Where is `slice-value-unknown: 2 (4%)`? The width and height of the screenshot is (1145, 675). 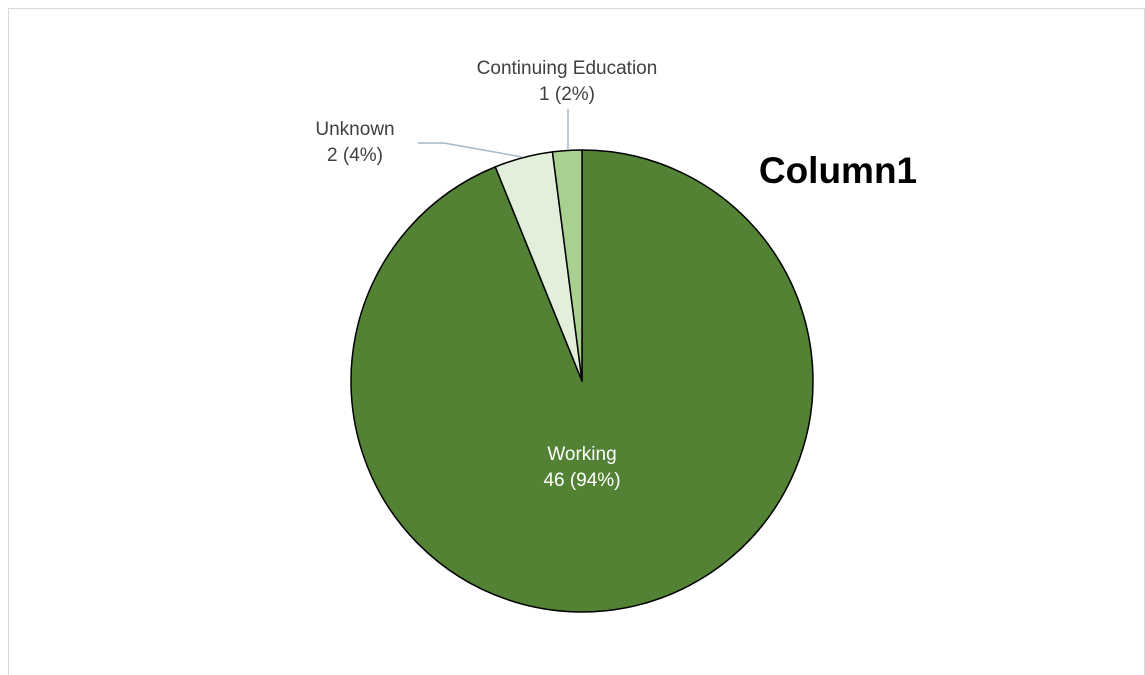 slice-value-unknown: 2 (4%) is located at coordinates (355, 155).